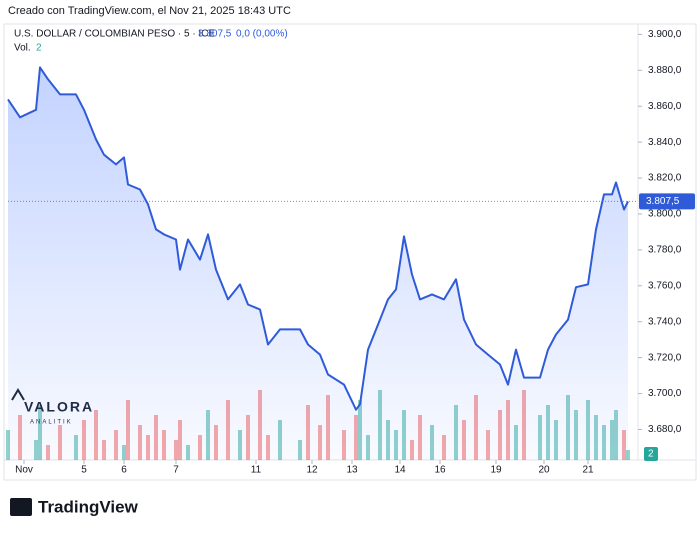 The width and height of the screenshot is (700, 536). What do you see at coordinates (312, 470) in the screenshot?
I see `x-tick-label: 12` at bounding box center [312, 470].